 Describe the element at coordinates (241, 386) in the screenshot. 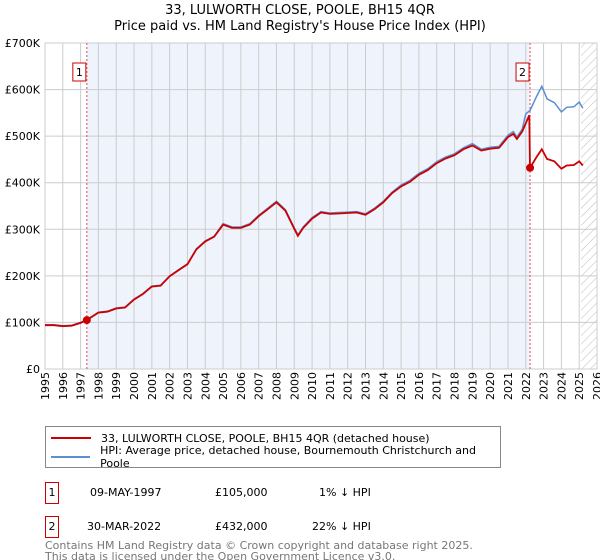

I see `x-tick-label: 2006` at that location.